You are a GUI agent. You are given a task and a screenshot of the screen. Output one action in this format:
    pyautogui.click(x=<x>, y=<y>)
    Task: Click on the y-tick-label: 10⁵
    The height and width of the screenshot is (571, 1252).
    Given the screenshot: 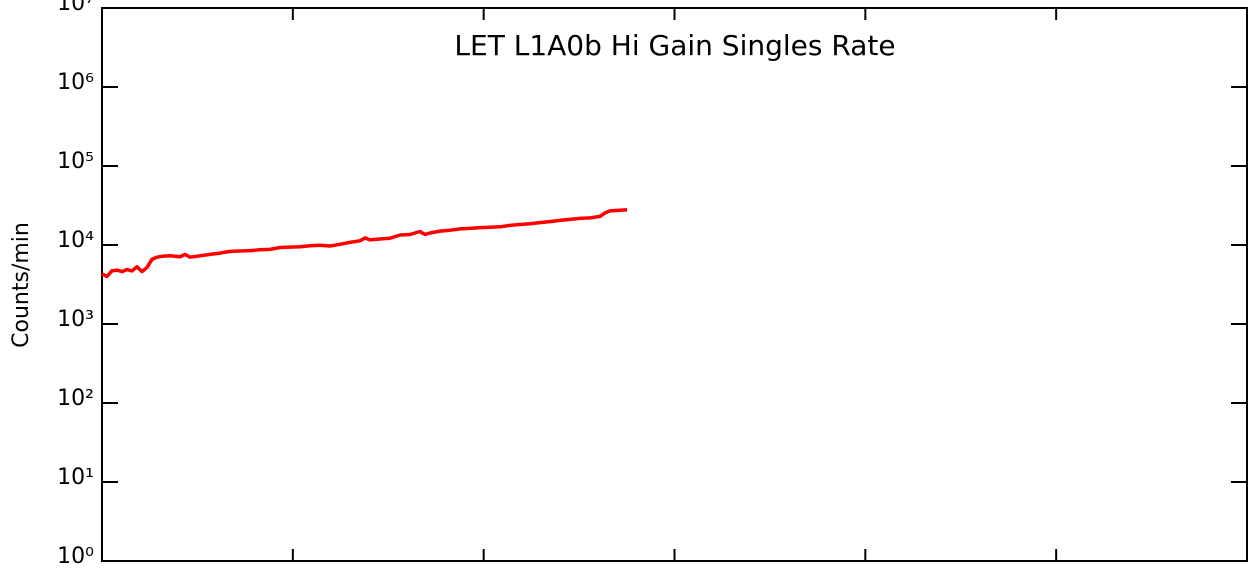 What is the action you would take?
    pyautogui.click(x=75, y=161)
    